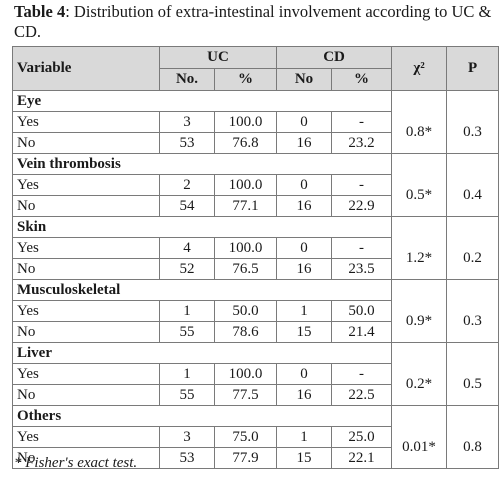 Image resolution: width=503 pixels, height=482 pixels. I want to click on group-row: Others 0.01* 0.8, so click(255, 437).